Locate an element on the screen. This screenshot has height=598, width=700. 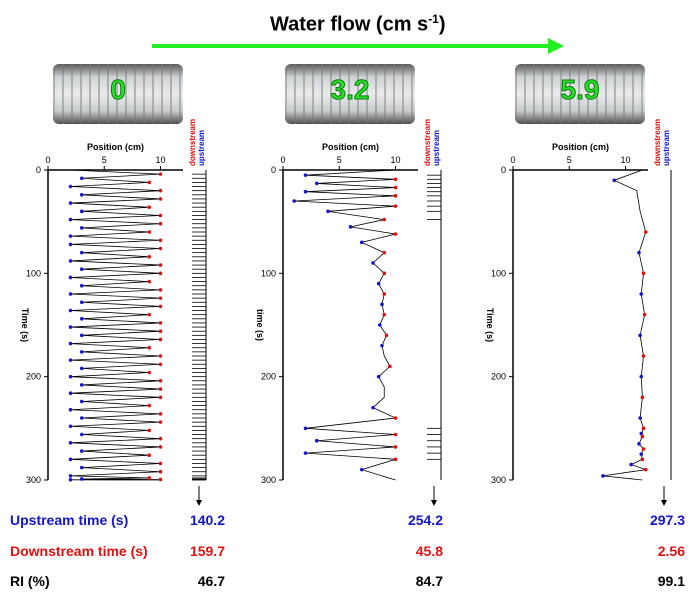
downstream-value-3: 2.56 is located at coordinates (671, 551).